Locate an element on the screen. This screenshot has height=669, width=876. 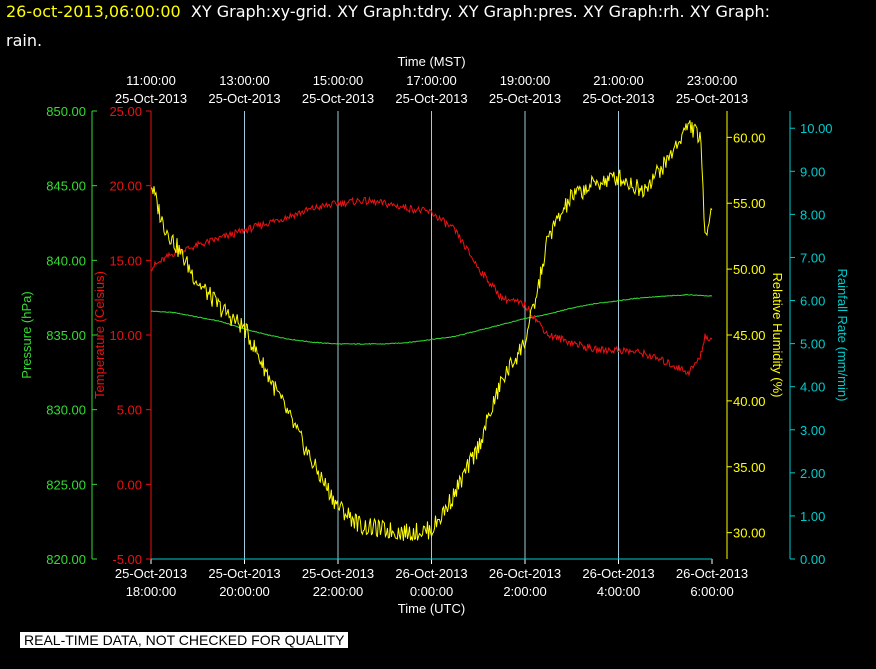
bottom-axis-label: Time (UTC) is located at coordinates (431, 608).